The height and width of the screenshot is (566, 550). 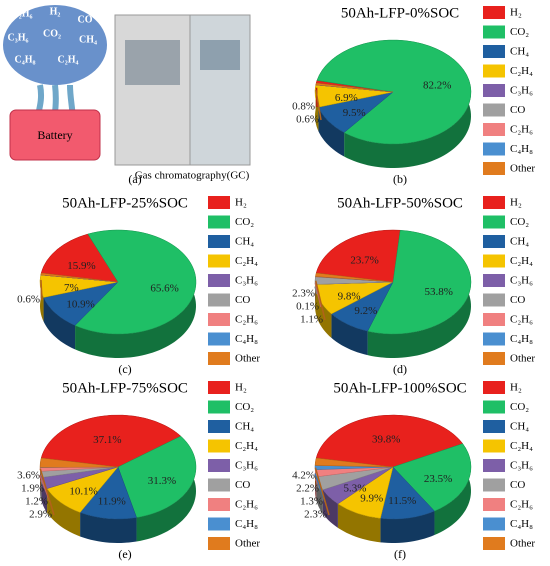 What do you see at coordinates (36, 502) in the screenshot?
I see `data-label: 1.2%` at bounding box center [36, 502].